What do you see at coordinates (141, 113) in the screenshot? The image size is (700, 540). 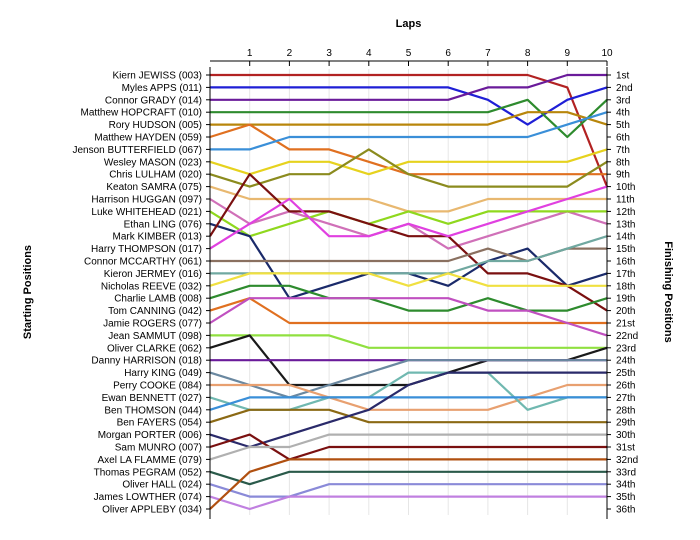 I see `start-position-label: Matthew HOPCRAFT (010)` at bounding box center [141, 113].